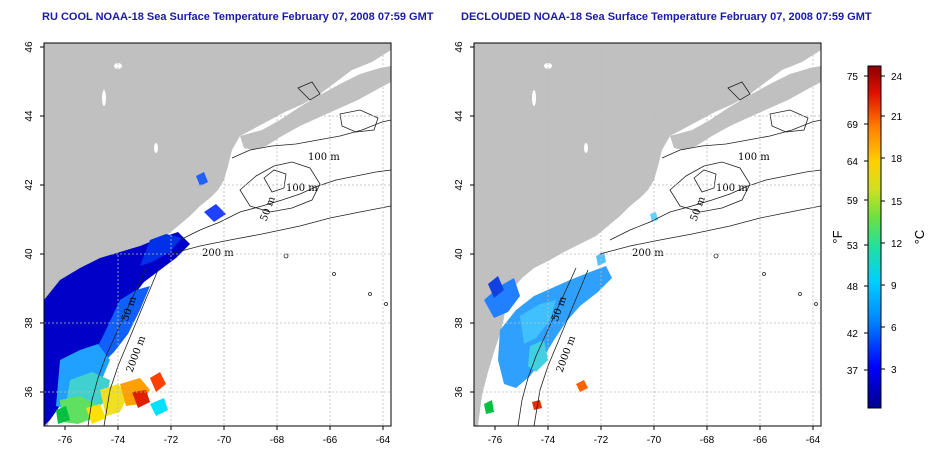  I want to click on right-lat-tick-label: 46, so click(459, 47).